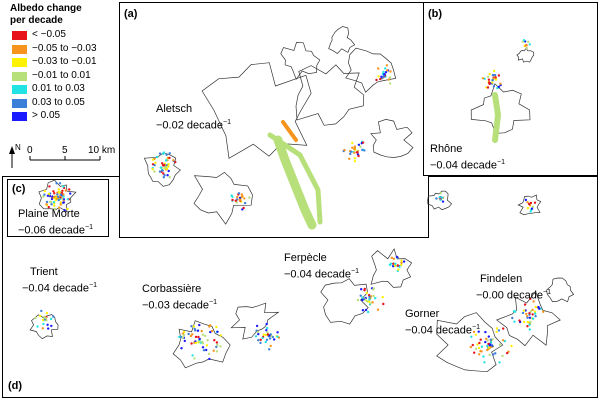 The image size is (600, 402). I want to click on north-arrow-icon, so click(12, 157).